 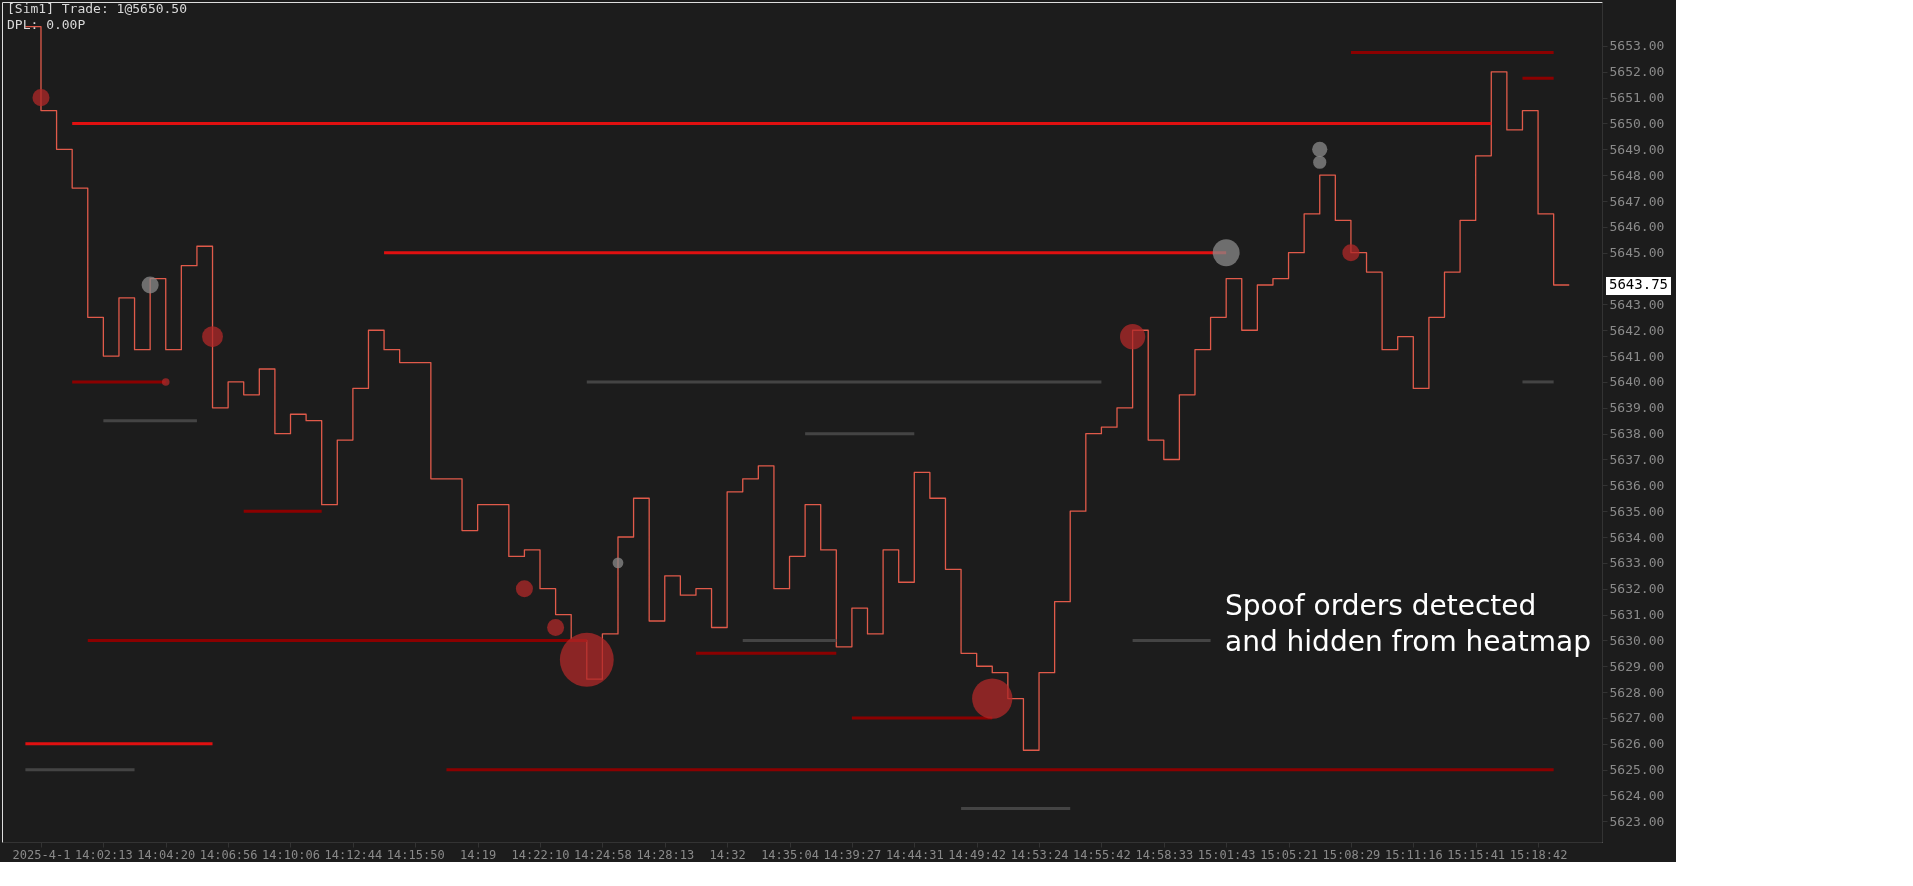 I want to click on y-tick-label: 5648.00, so click(x=1637, y=175).